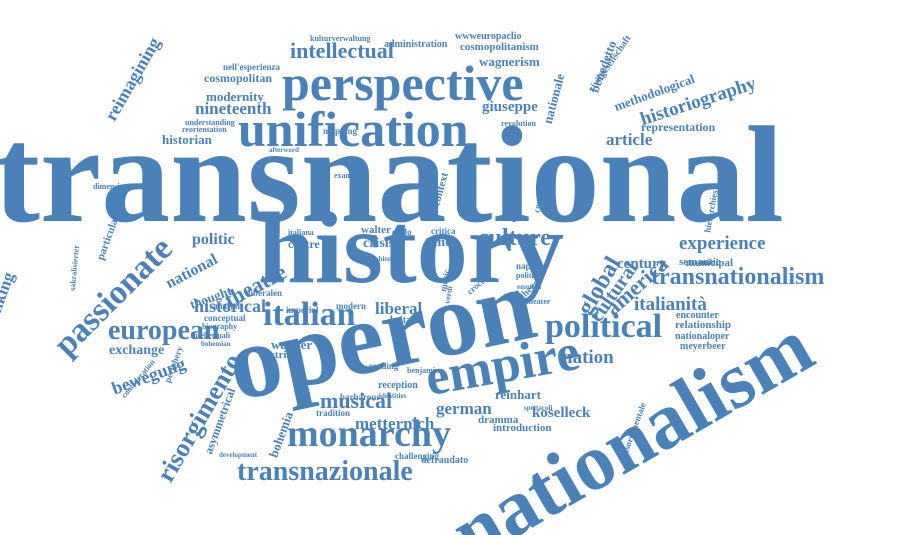 The height and width of the screenshot is (535, 900). Describe the element at coordinates (499, 47) in the screenshot. I see `word-cosmopolitanism: cosmopolitanism` at that location.